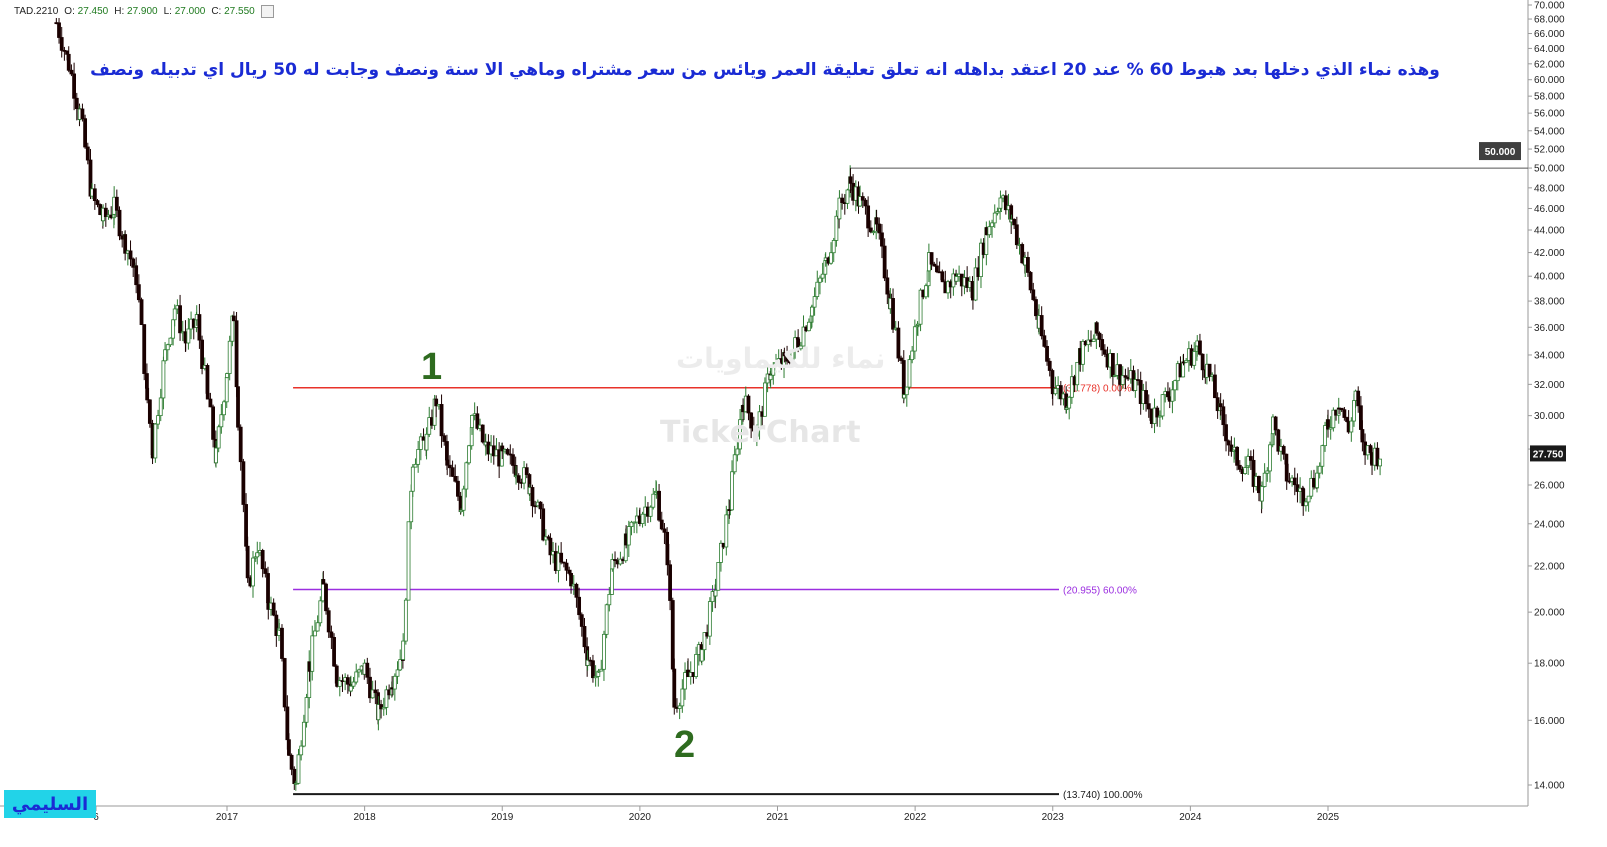 Image resolution: width=1607 pixels, height=847 pixels. Describe the element at coordinates (685, 745) in the screenshot. I see `marker-2: 2` at that location.